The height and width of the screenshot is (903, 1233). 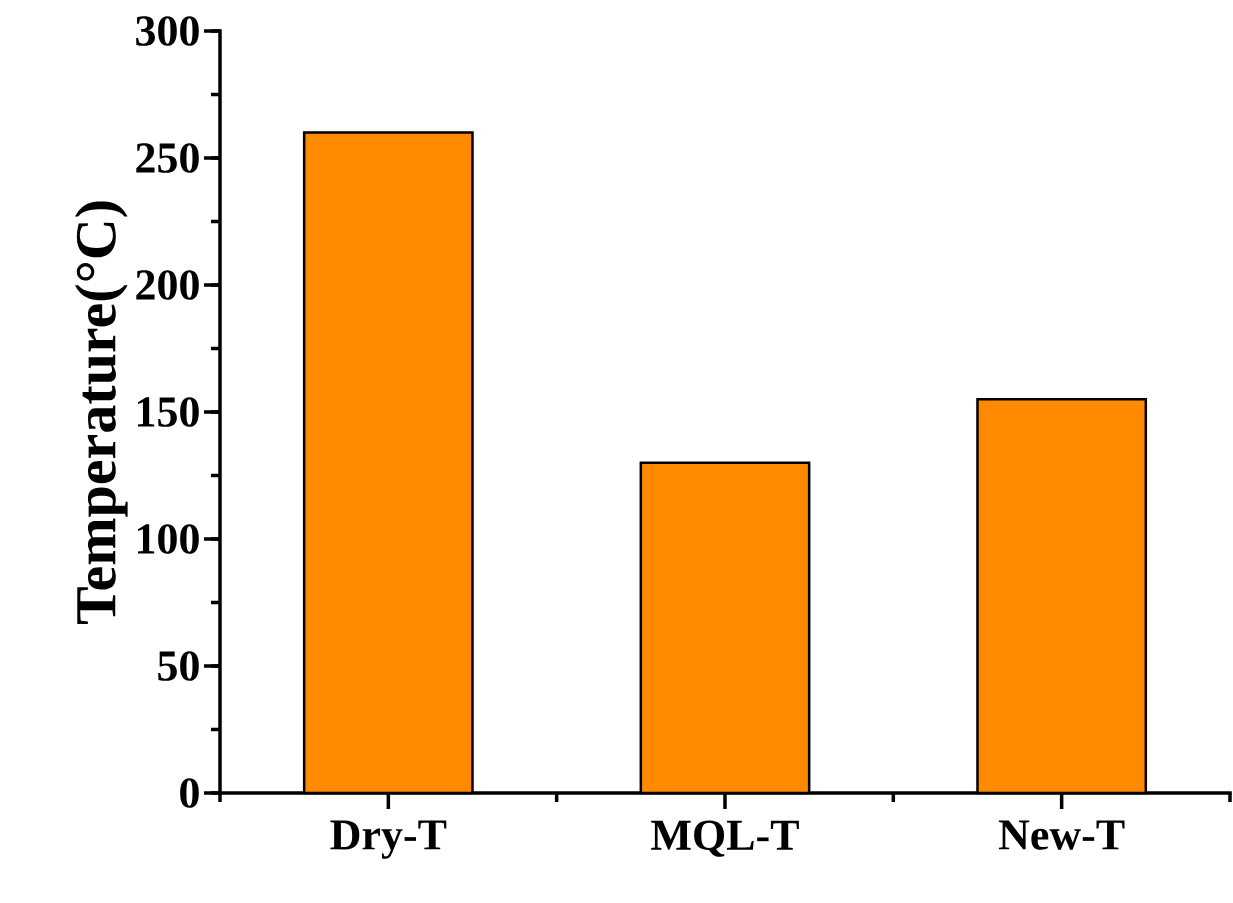 What do you see at coordinates (101, 413) in the screenshot?
I see `y-axis-title: Temperature(°C)` at bounding box center [101, 413].